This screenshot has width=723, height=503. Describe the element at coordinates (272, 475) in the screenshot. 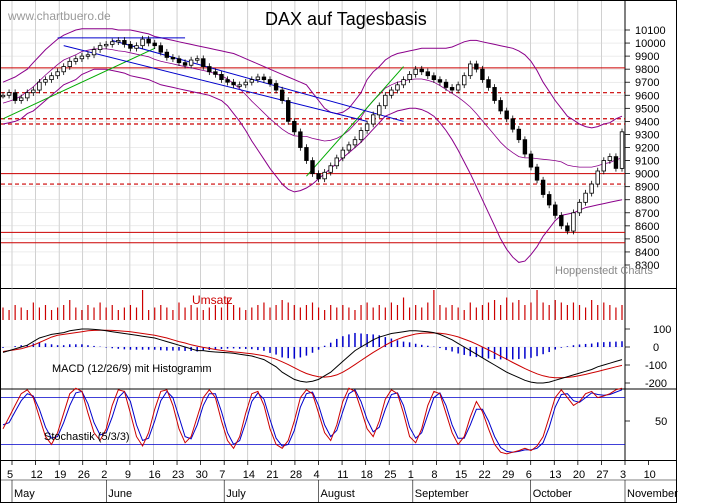

I see `x-day-label: 21` at that location.